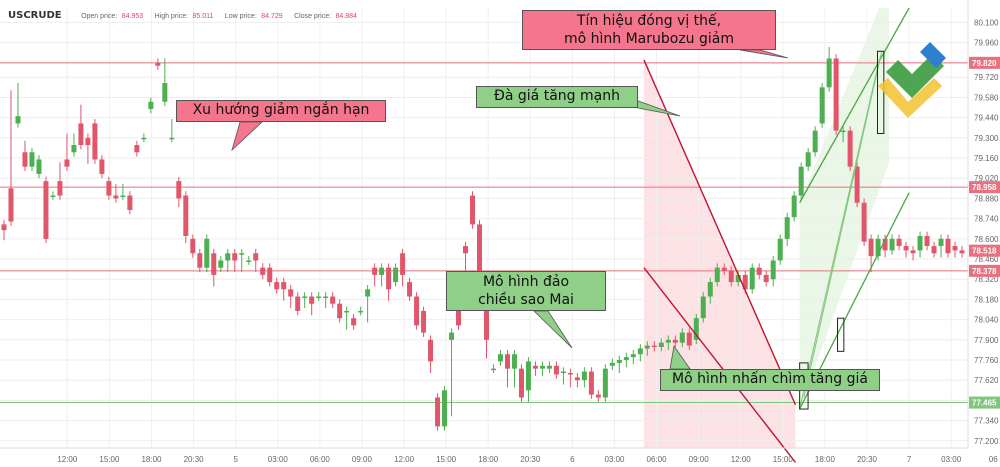 Image resolution: width=1000 pixels, height=467 pixels. Describe the element at coordinates (986, 158) in the screenshot. I see `y-tick-label: 79.160` at that location.